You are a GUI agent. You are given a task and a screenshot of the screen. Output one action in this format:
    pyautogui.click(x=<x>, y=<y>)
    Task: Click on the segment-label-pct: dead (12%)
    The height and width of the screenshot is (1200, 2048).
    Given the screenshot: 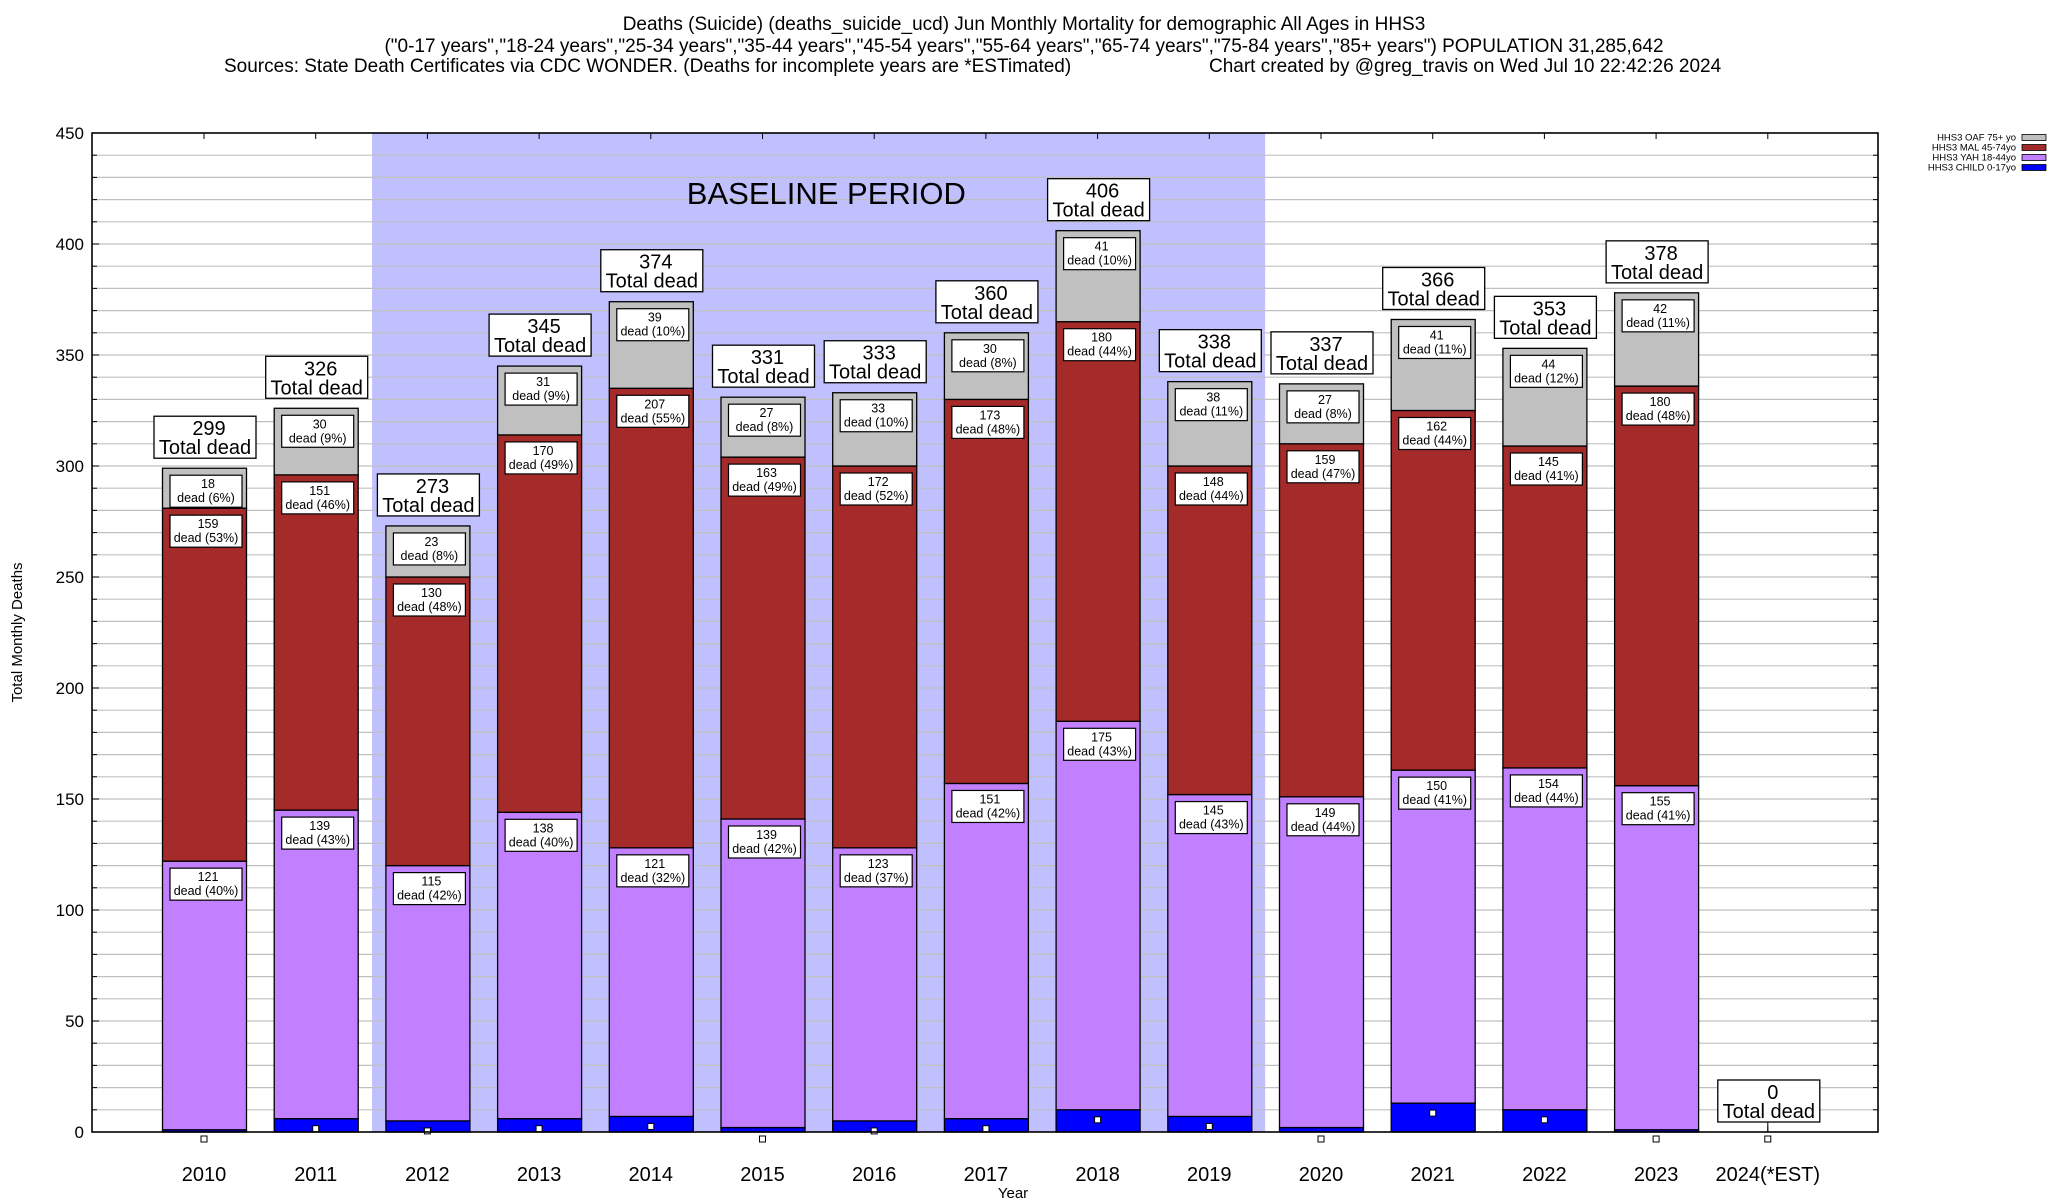 What is the action you would take?
    pyautogui.click(x=1546, y=378)
    